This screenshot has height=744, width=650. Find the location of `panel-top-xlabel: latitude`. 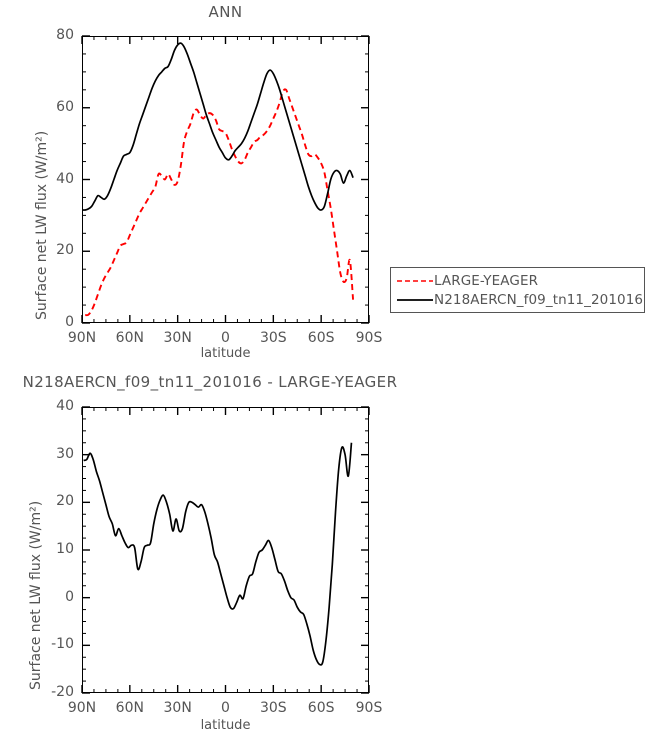

panel-top-xlabel: latitude is located at coordinates (225, 353).